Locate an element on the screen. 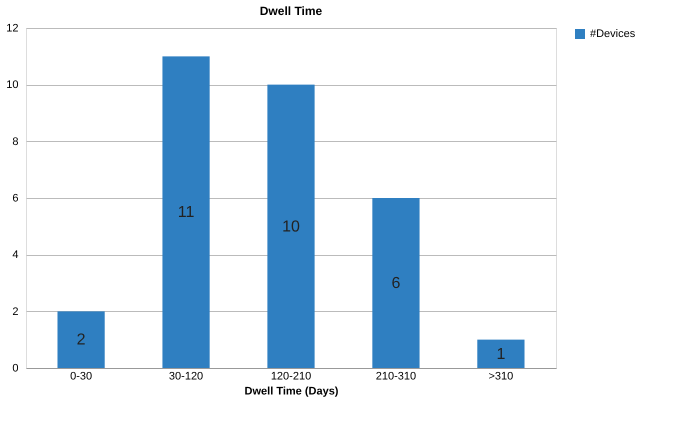  x-axis-title: Dwell Time (Days) is located at coordinates (291, 392).